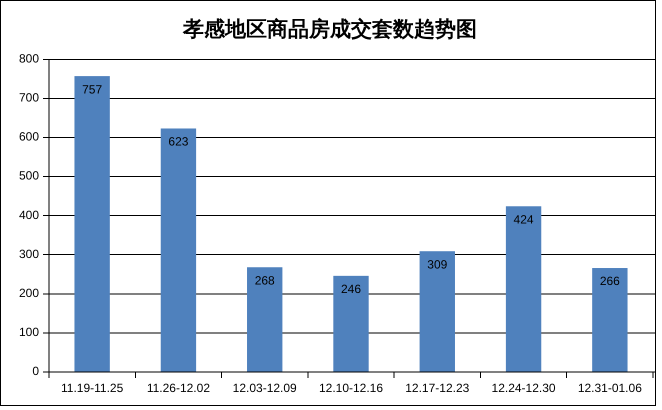 Image resolution: width=662 pixels, height=410 pixels. Describe the element at coordinates (330, 28) in the screenshot. I see `title: 孝感地区商品房成交套数趋势图` at that location.